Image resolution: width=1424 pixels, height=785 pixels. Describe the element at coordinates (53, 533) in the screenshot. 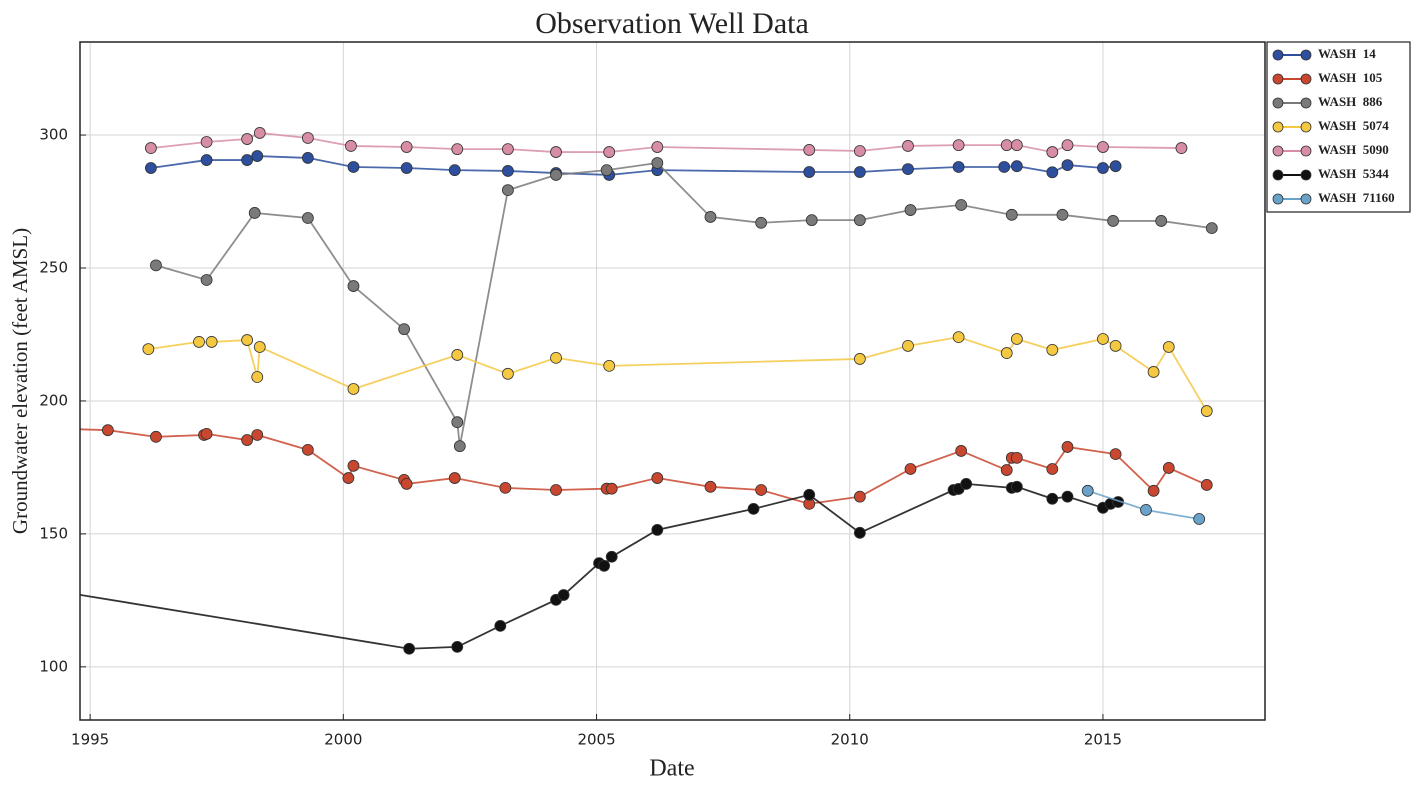

I see `y-tick-label: 150` at that location.